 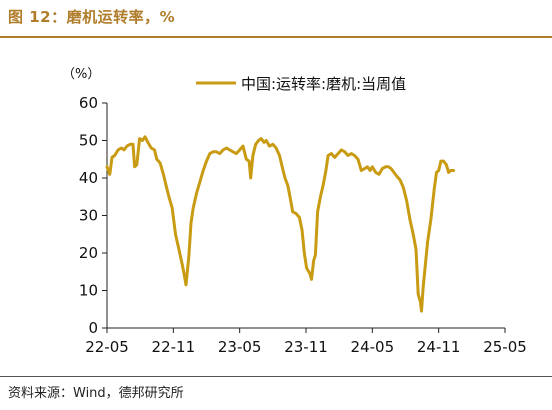 What do you see at coordinates (88, 253) in the screenshot?
I see `y-tick-label: 20` at bounding box center [88, 253].